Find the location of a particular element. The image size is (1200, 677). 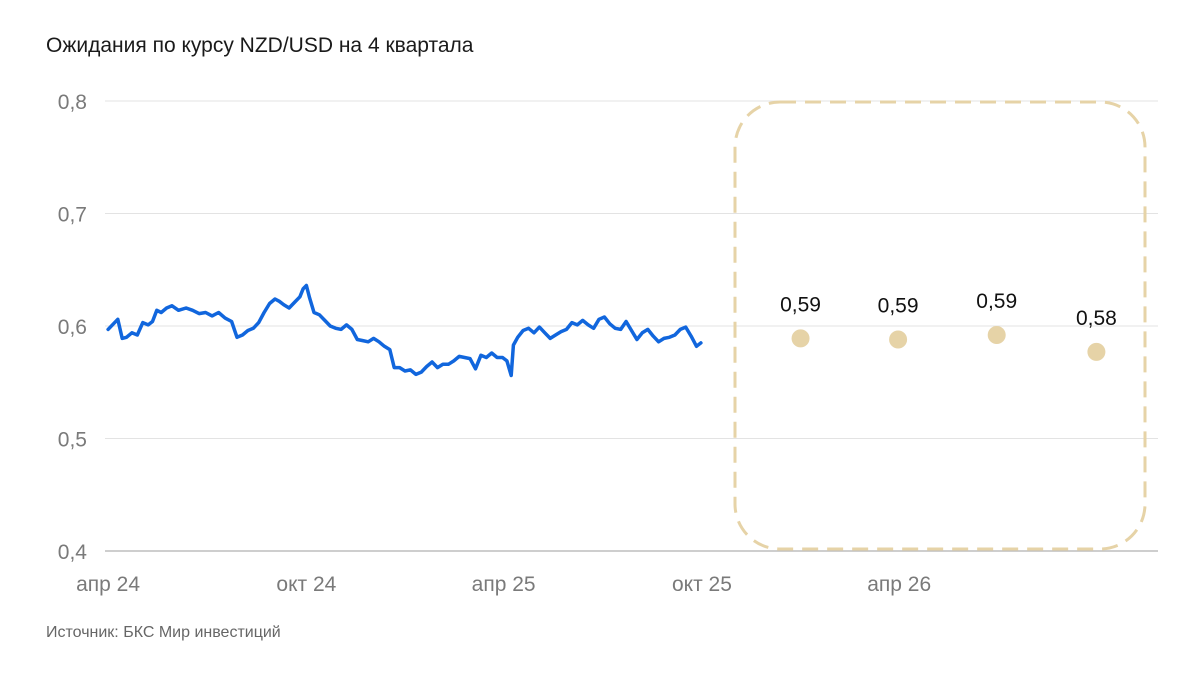

x-tick-label: окт 24 is located at coordinates (306, 584).